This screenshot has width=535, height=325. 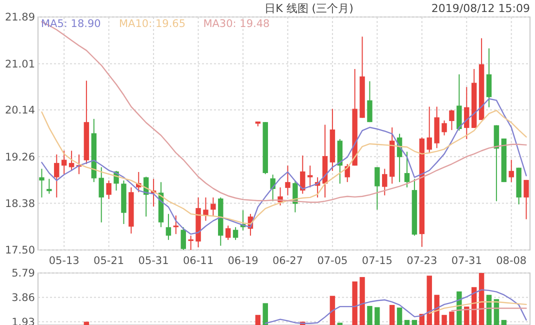 I want to click on y-tick-label: 21.89, so click(x=19, y=18).